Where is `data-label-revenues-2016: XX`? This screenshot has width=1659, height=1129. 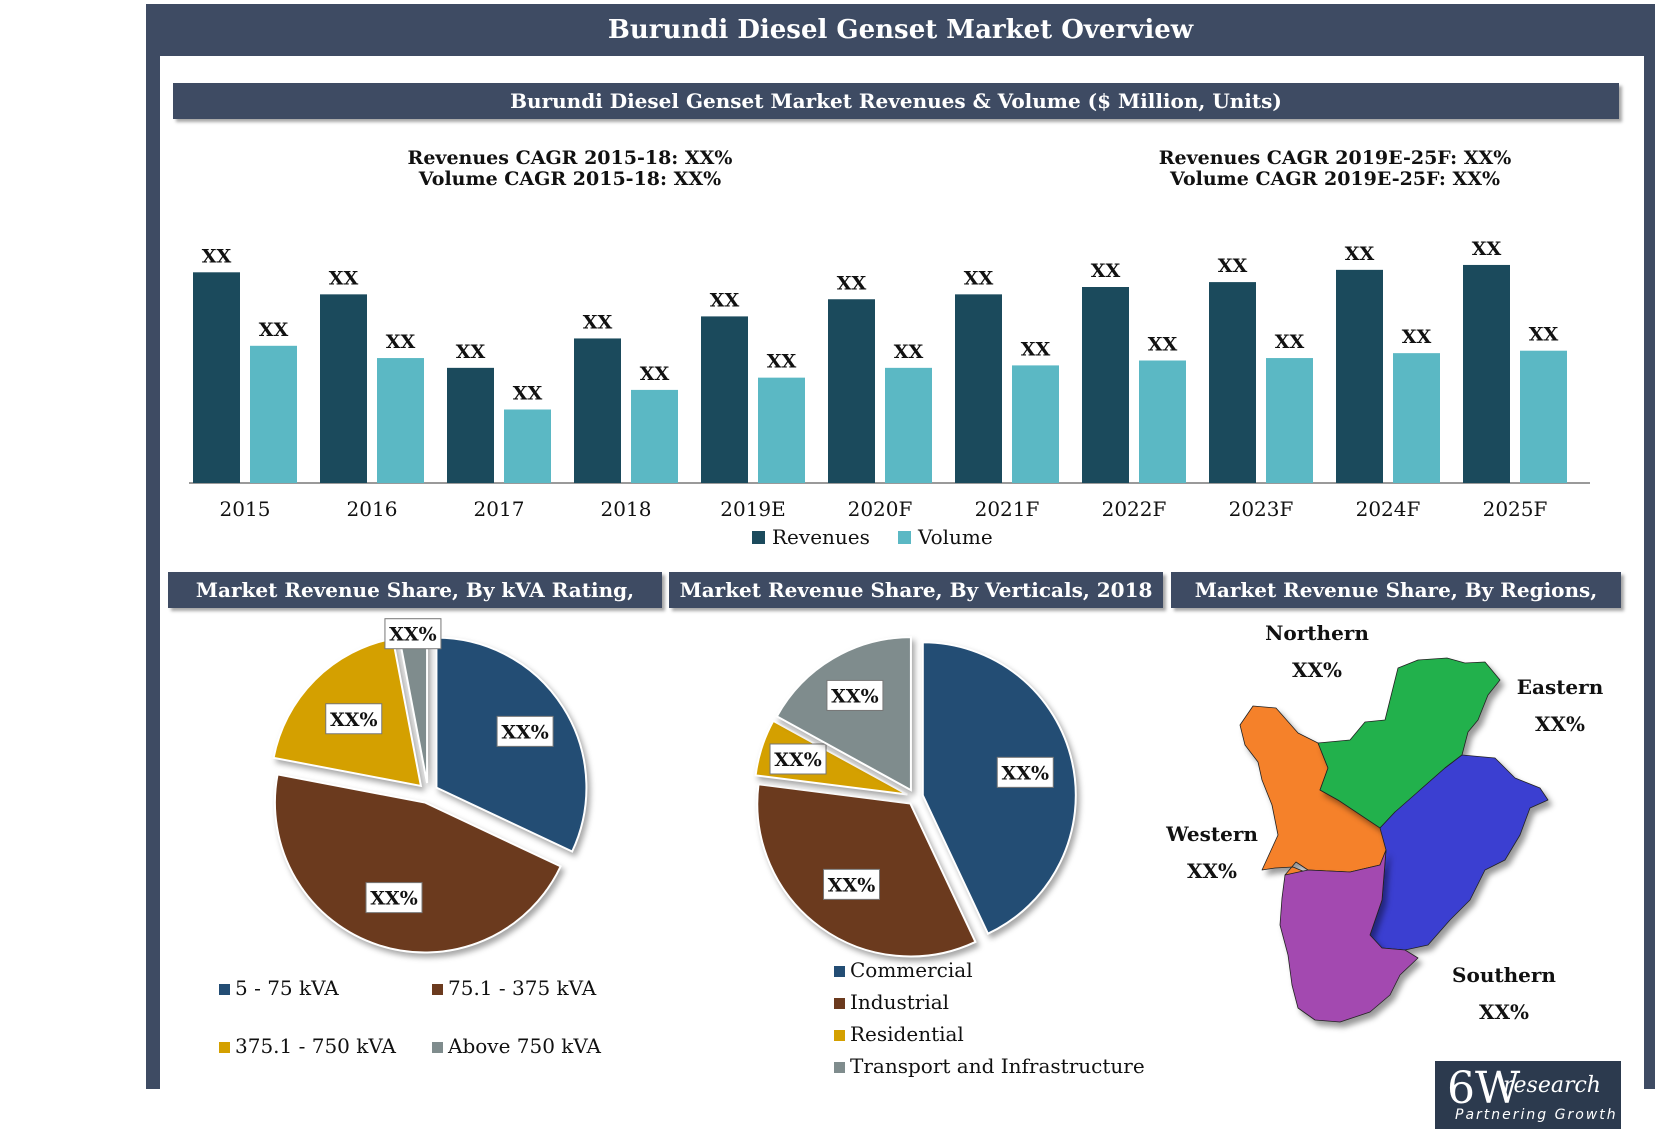
data-label-revenues-2016: XX is located at coordinates (344, 278).